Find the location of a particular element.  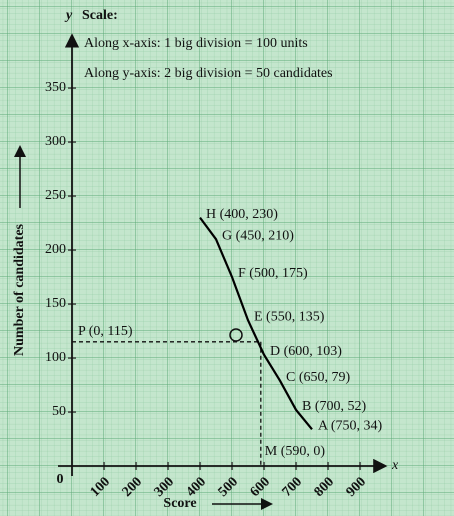

scale-line: Along x-axis: 1 big division = 100 units is located at coordinates (196, 43).